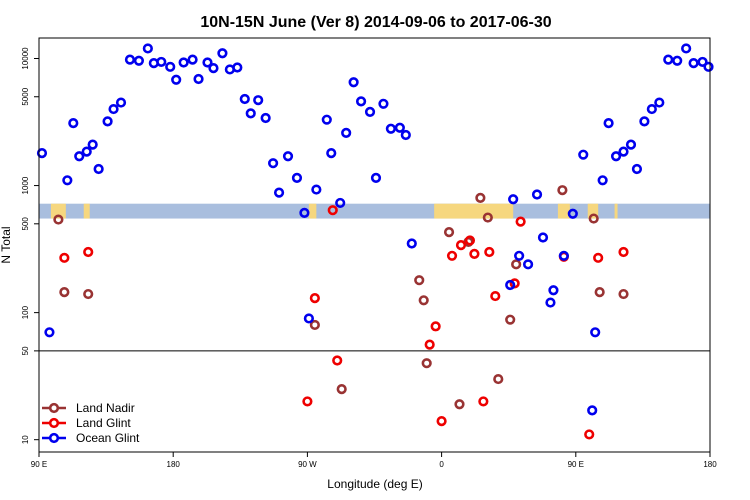  What do you see at coordinates (39, 464) in the screenshot?
I see `x-tick-label: 90 E` at bounding box center [39, 464].